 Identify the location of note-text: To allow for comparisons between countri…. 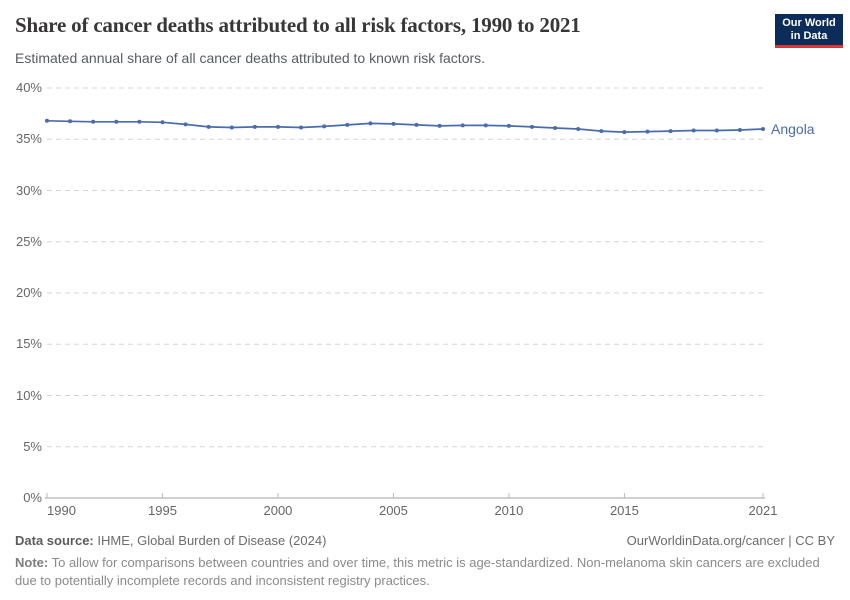
(417, 571).